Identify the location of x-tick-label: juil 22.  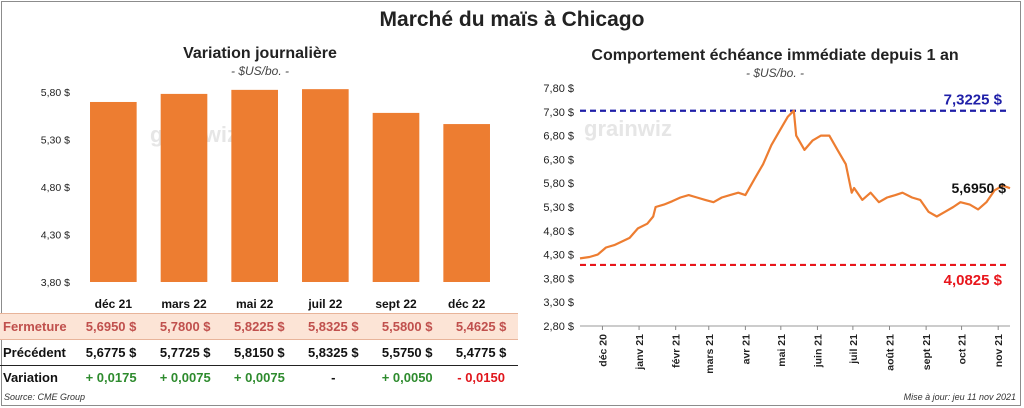
(324, 304).